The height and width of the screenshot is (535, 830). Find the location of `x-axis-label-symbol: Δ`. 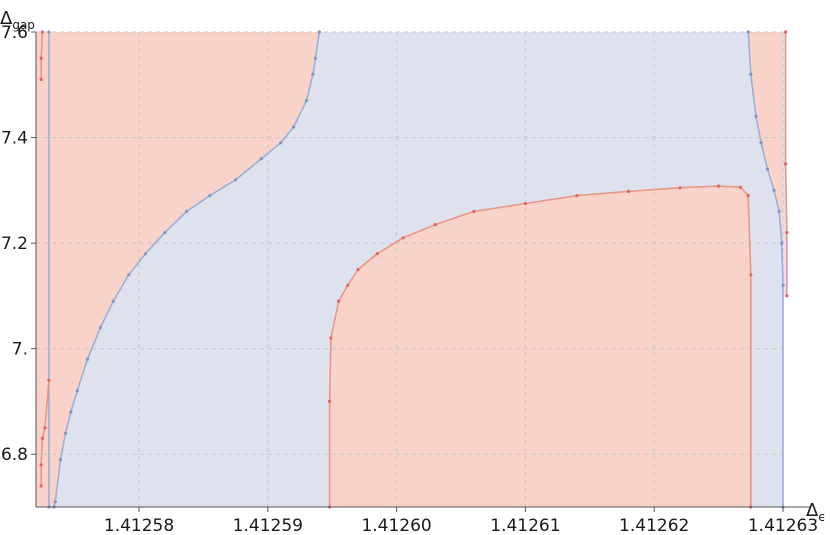

x-axis-label-symbol: Δ is located at coordinates (812, 510).